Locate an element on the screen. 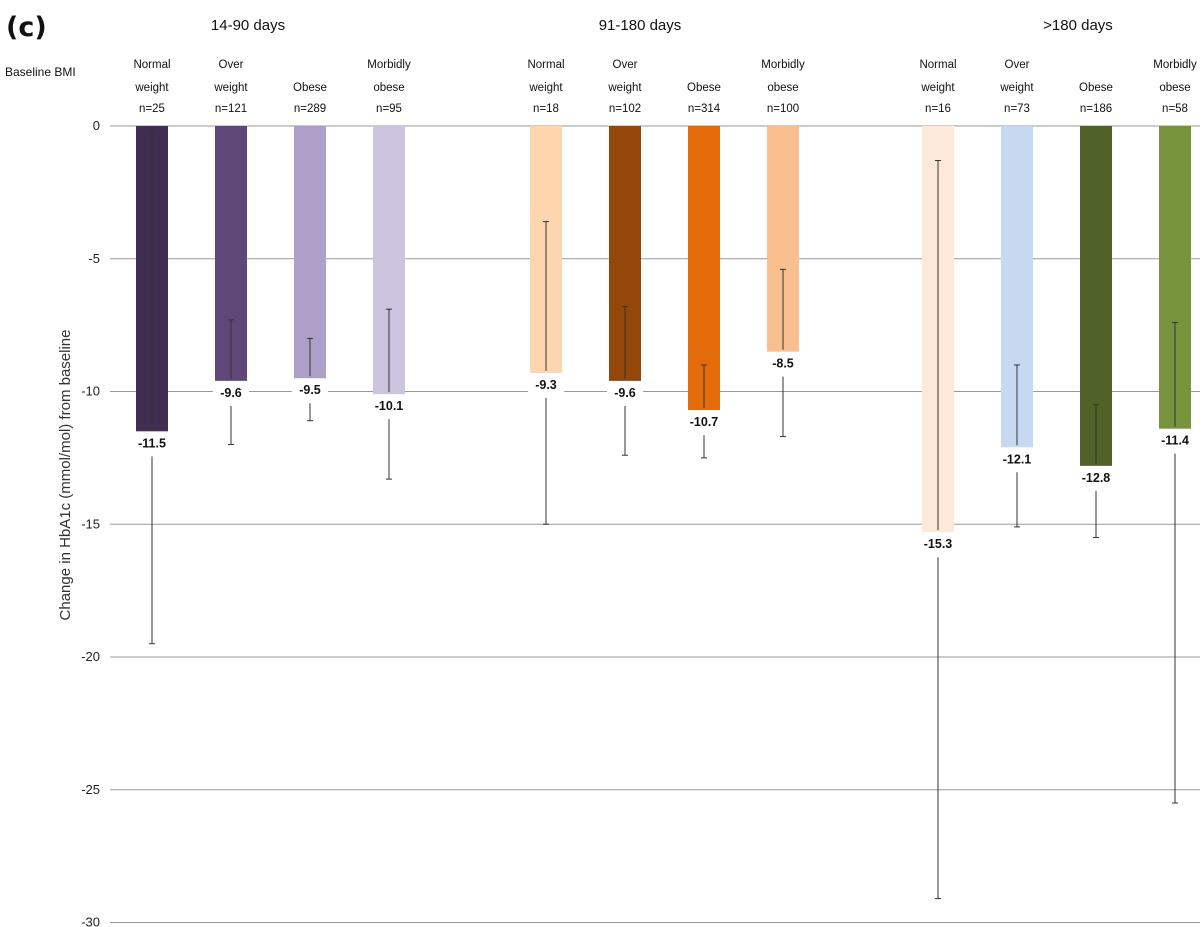 The image size is (1203, 927). category-n-label: n=314 is located at coordinates (704, 109).